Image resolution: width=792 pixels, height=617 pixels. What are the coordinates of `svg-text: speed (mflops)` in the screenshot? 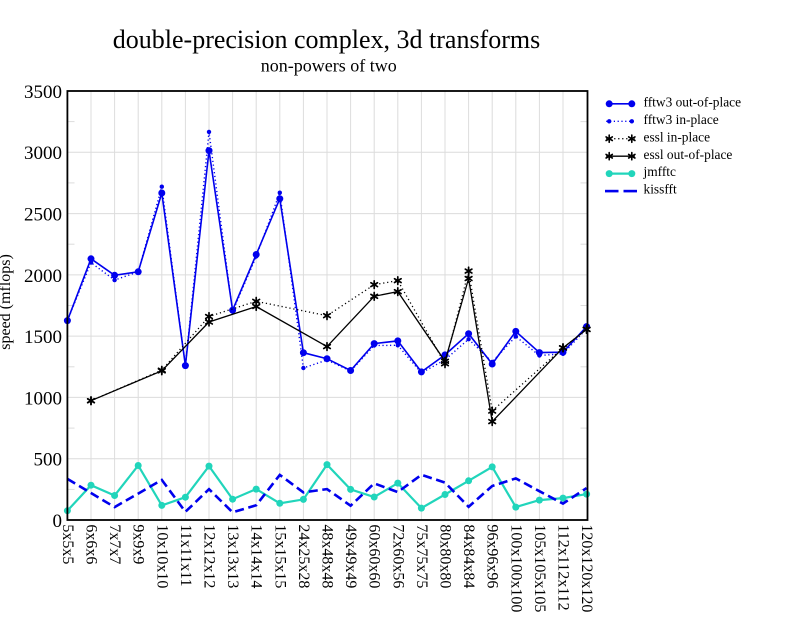 It's located at (7, 302).